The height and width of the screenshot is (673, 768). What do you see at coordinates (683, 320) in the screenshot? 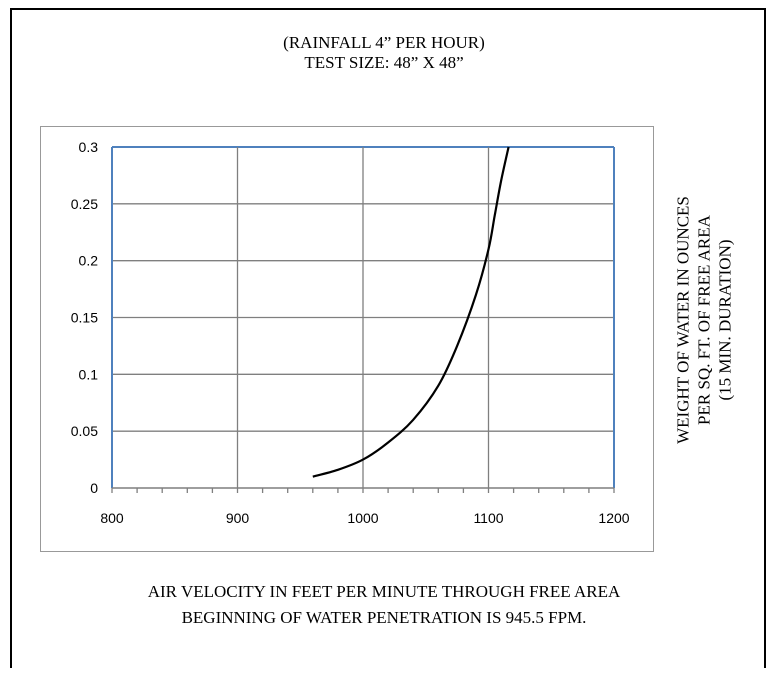
I see `y-axis-label-line1: WEIGHT OF WATER IN OUNCES` at bounding box center [683, 320].